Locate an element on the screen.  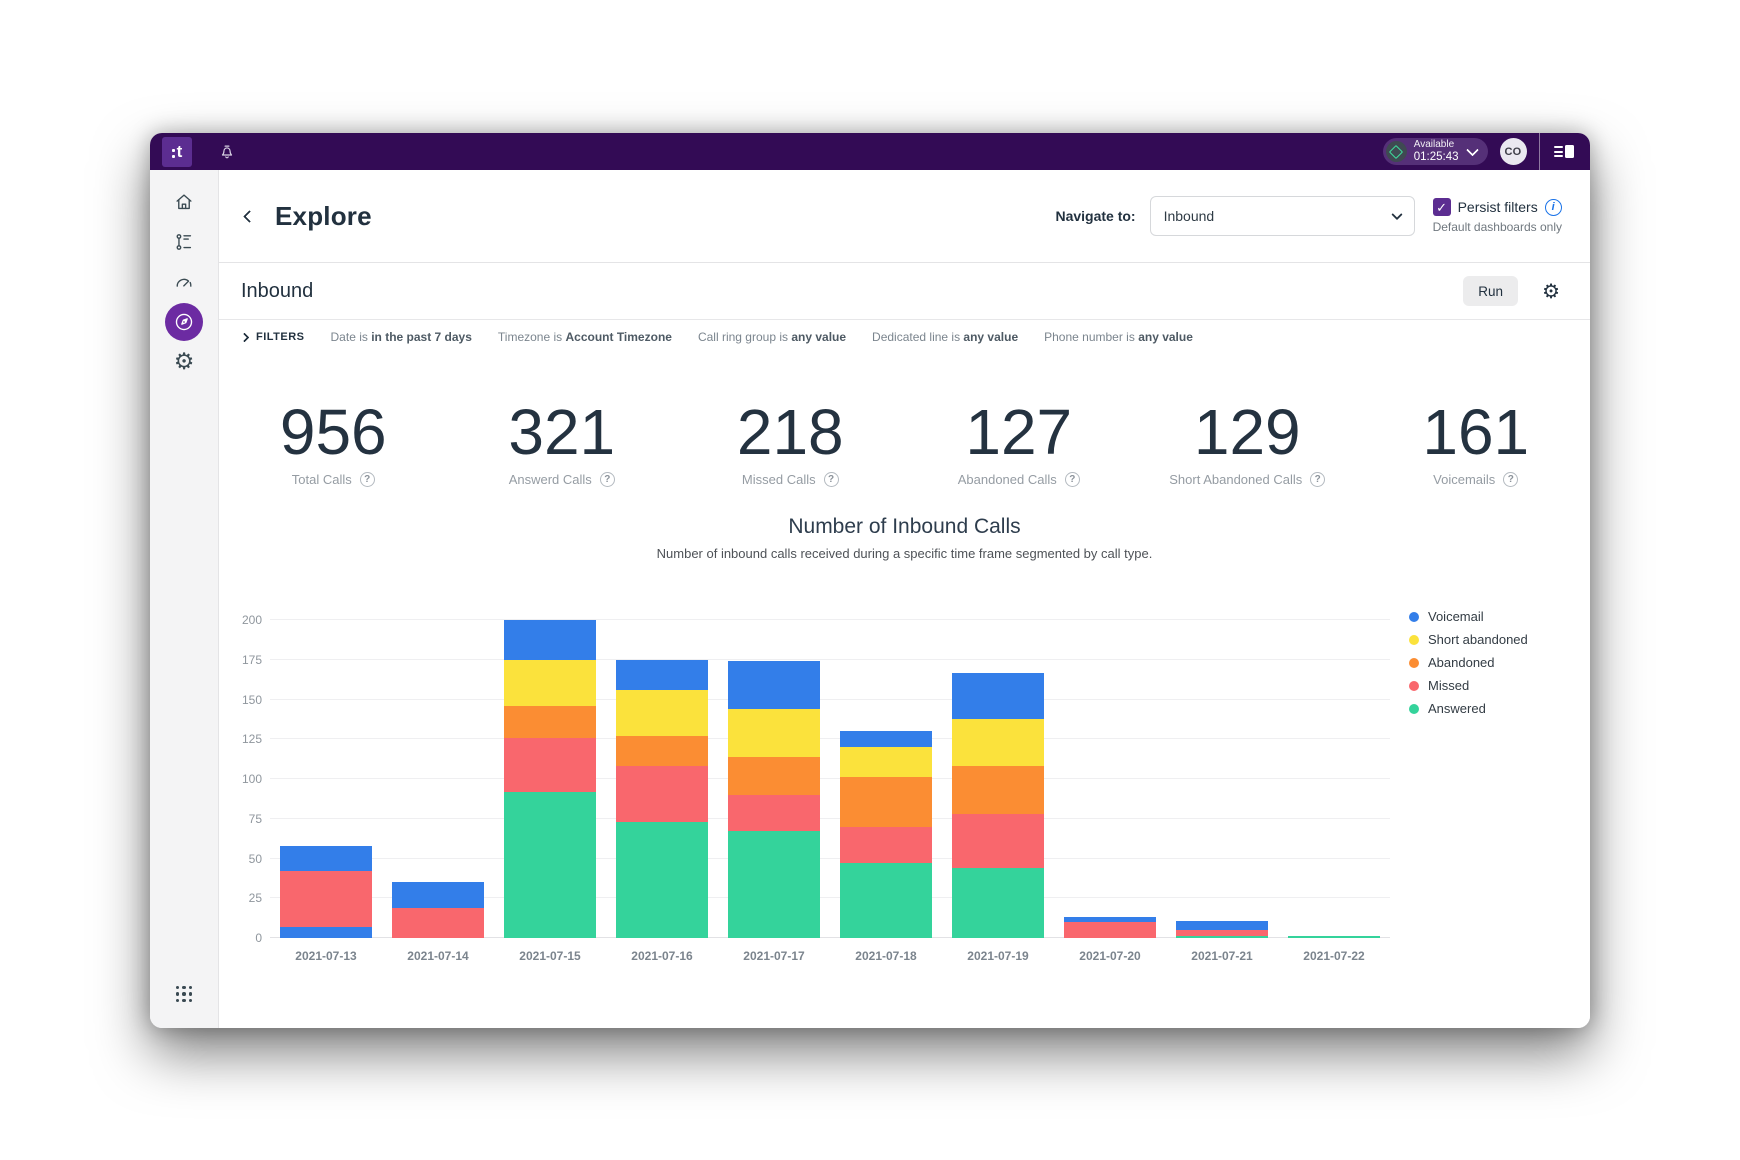
persist-filters-checkbox: ✓ is located at coordinates (1441, 207).